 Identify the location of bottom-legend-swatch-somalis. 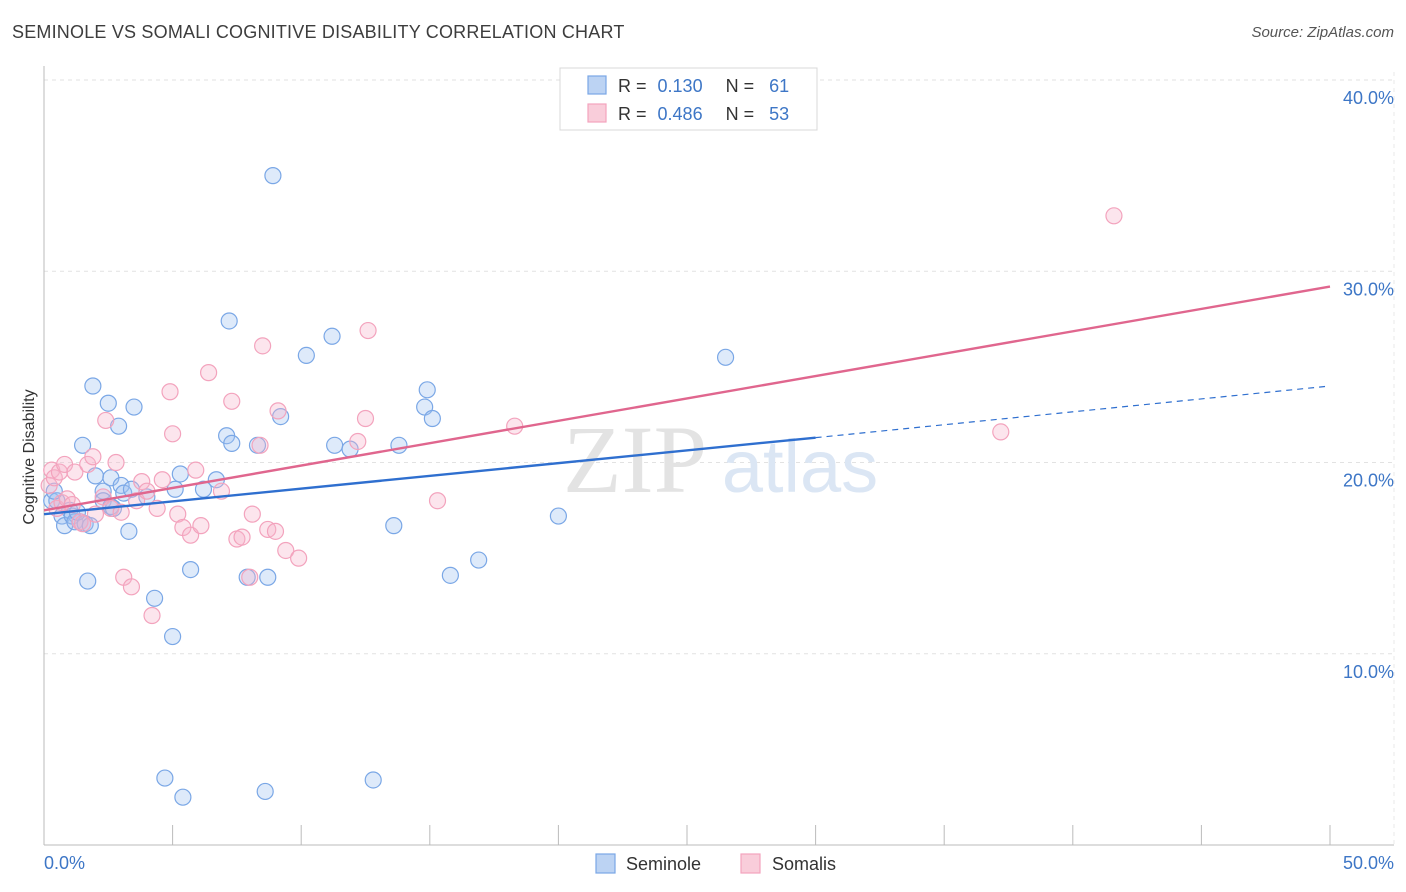
(750, 863).